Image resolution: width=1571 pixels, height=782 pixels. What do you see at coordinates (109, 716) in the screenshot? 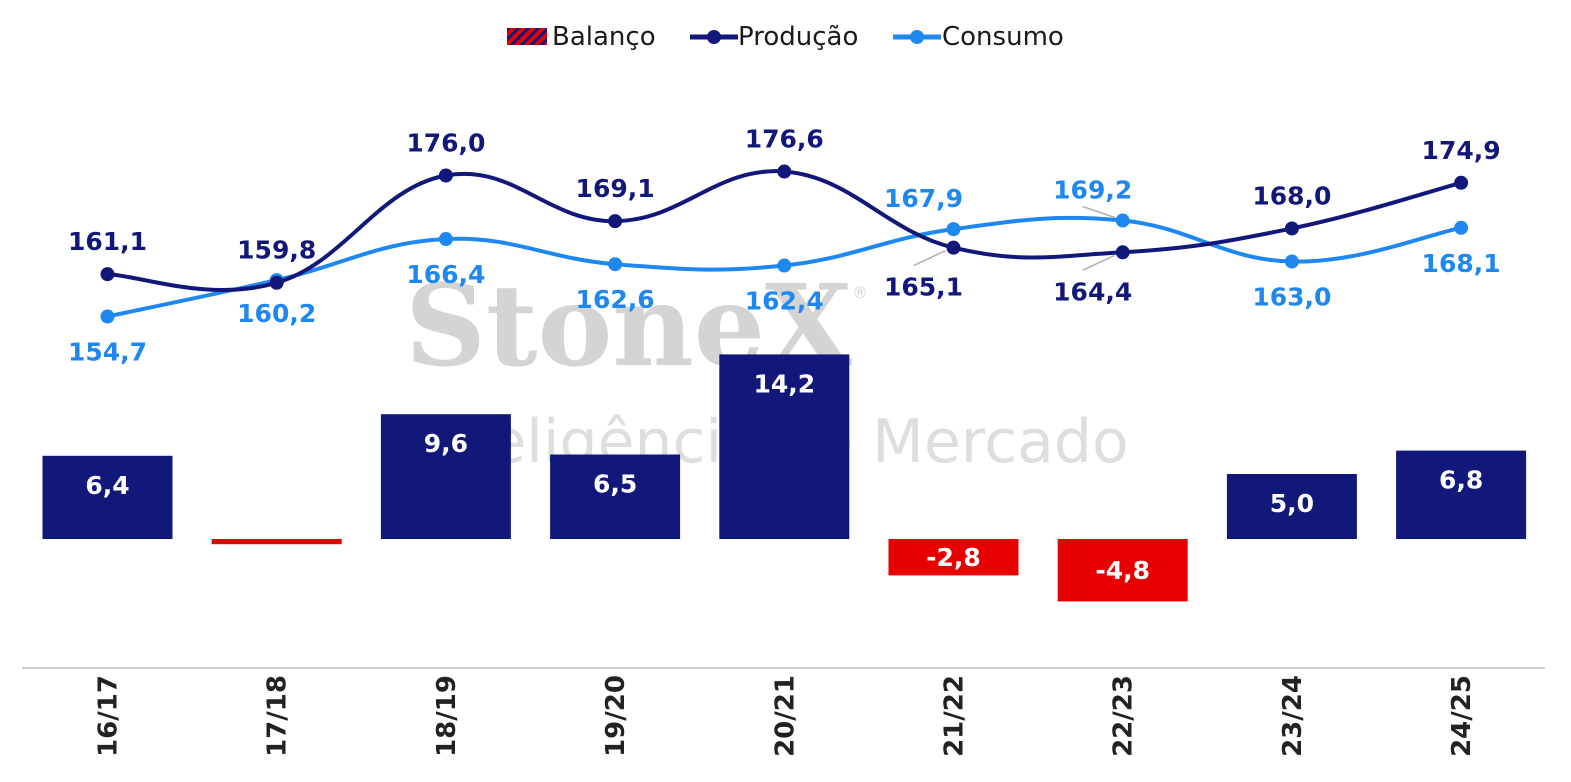
I see `x-tick-16-17: 16/17` at bounding box center [109, 716].